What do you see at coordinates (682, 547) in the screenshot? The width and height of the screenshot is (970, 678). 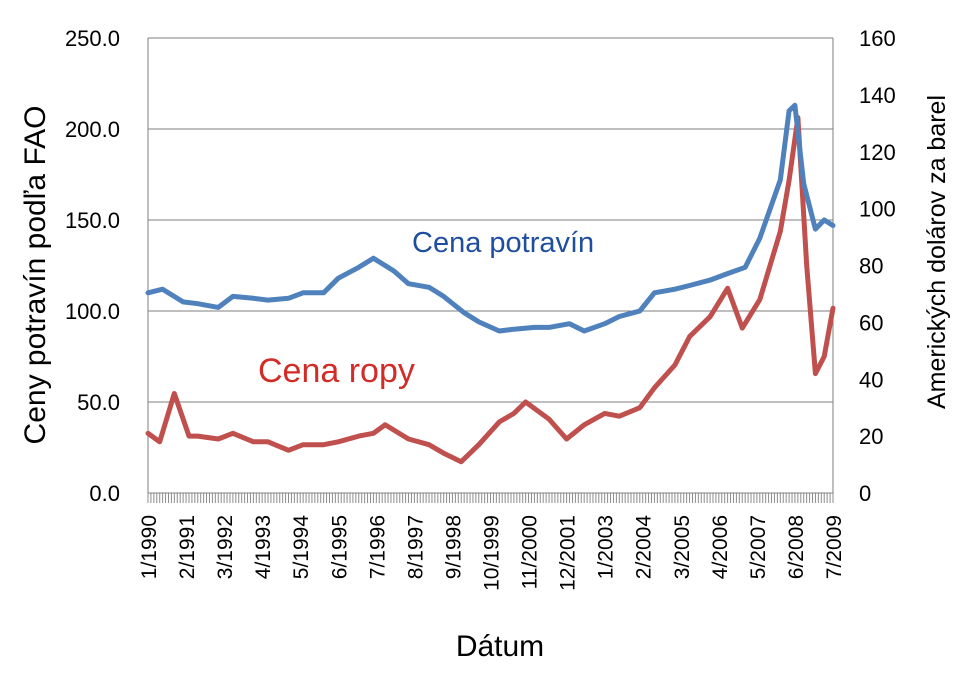 I see `x-tick-label: 3/2005` at bounding box center [682, 547].